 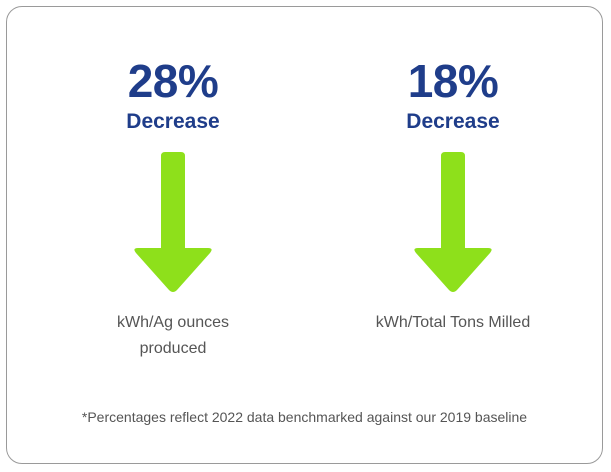 I want to click on stat-percent: 18%, so click(x=453, y=81).